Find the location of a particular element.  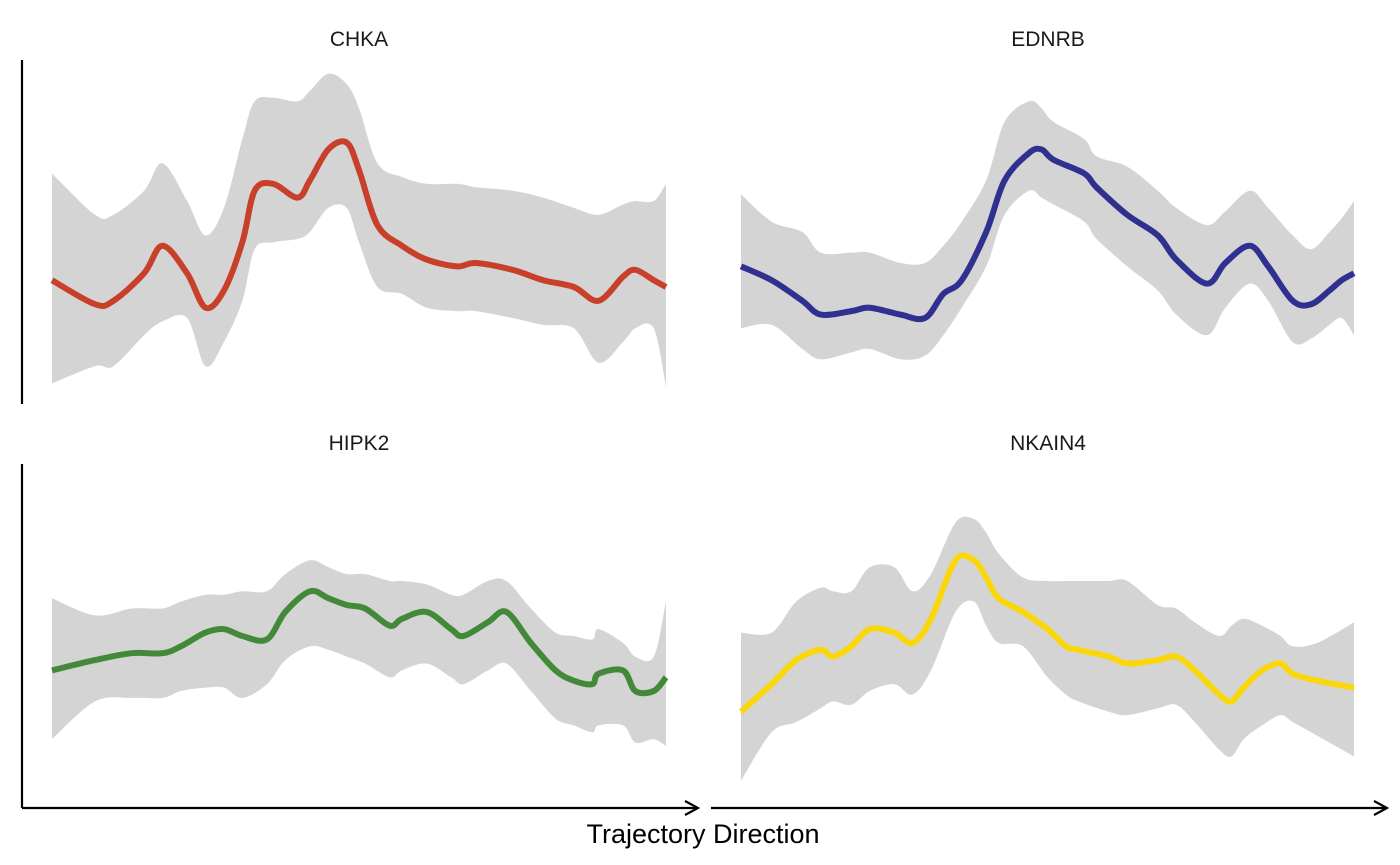

trend-line-nkain4 is located at coordinates (1046, 633).